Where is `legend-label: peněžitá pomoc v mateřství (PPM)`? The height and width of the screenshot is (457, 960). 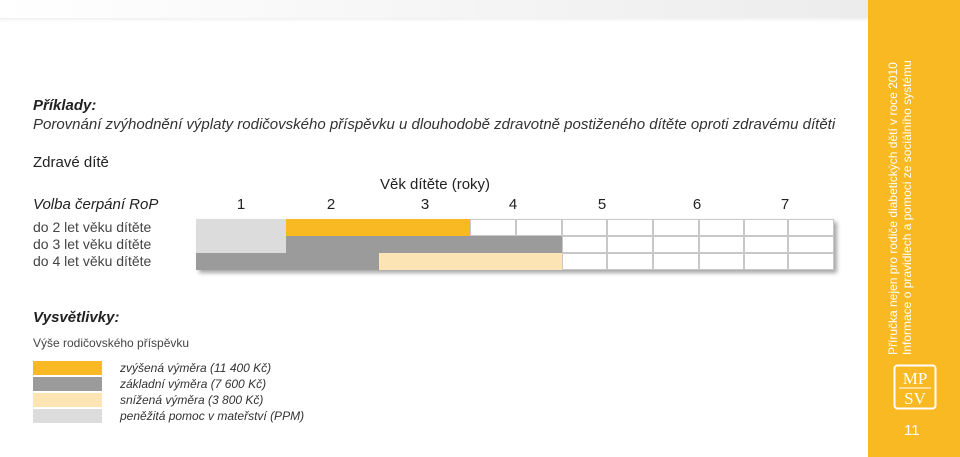 legend-label: peněžitá pomoc v mateřství (PPM) is located at coordinates (212, 416).